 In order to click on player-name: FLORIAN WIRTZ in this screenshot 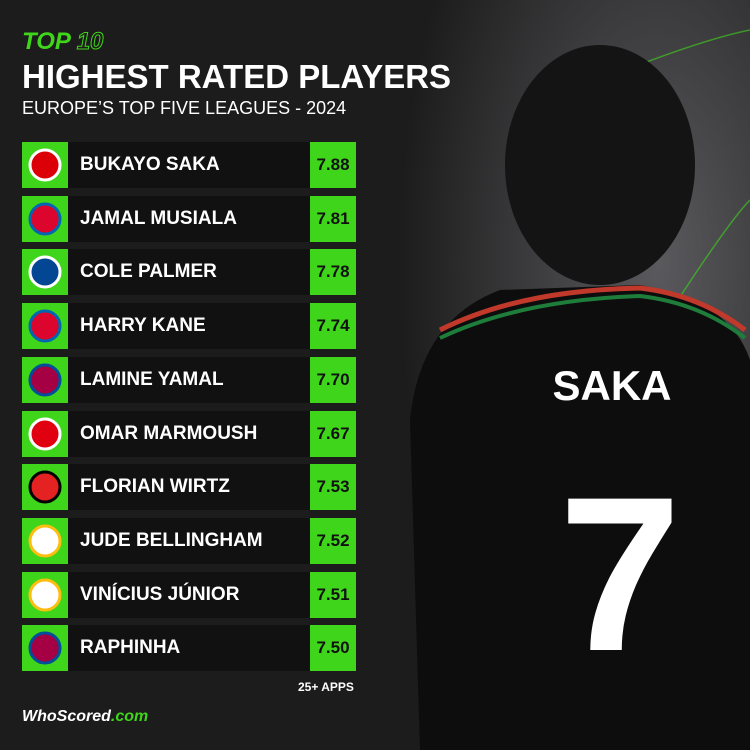, I will do `click(189, 487)`.